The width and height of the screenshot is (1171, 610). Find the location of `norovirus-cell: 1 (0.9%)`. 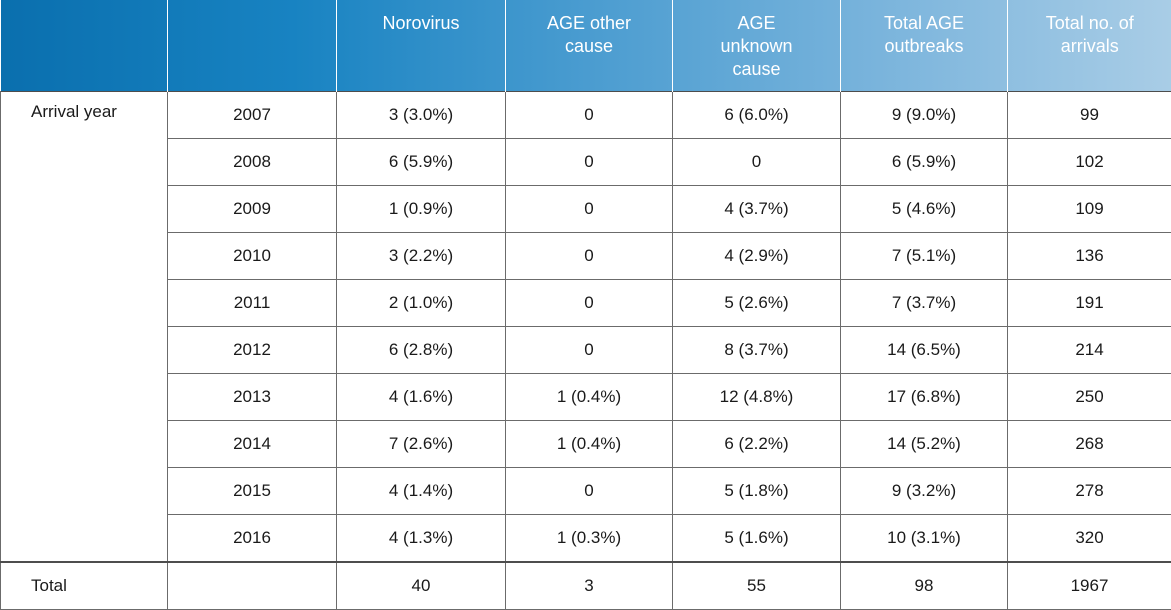

norovirus-cell: 1 (0.9%) is located at coordinates (421, 208).